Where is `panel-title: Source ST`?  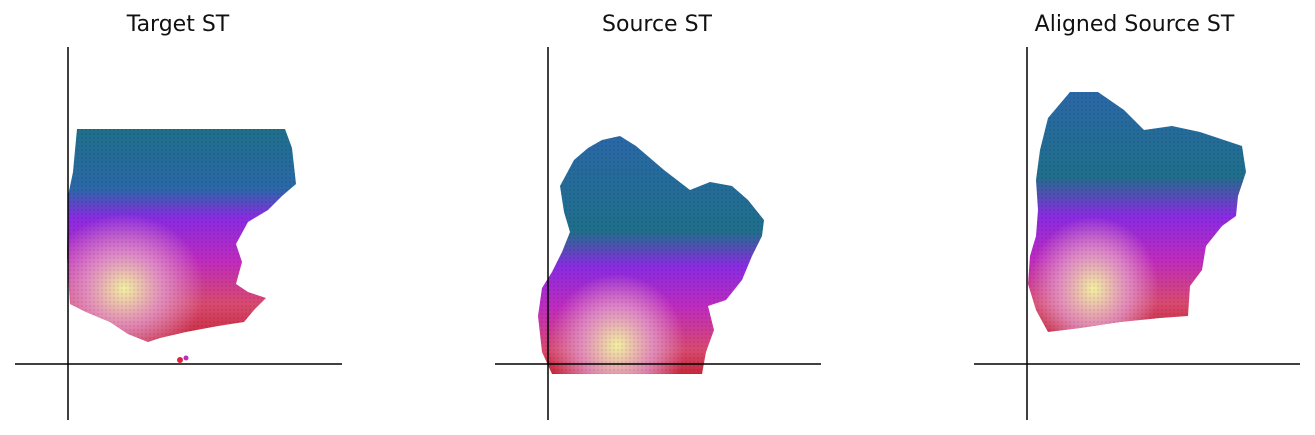 panel-title: Source ST is located at coordinates (657, 24).